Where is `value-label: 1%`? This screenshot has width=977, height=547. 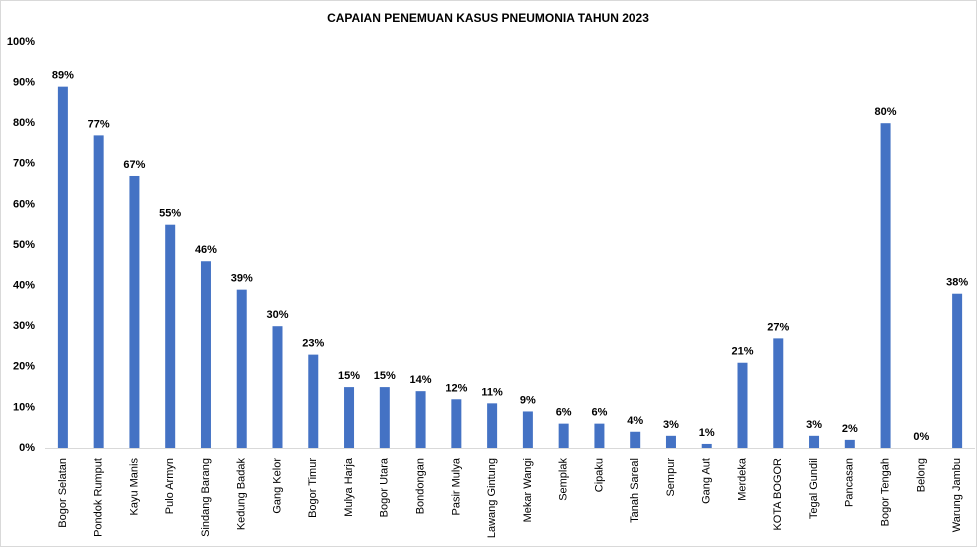
value-label: 1% is located at coordinates (707, 433).